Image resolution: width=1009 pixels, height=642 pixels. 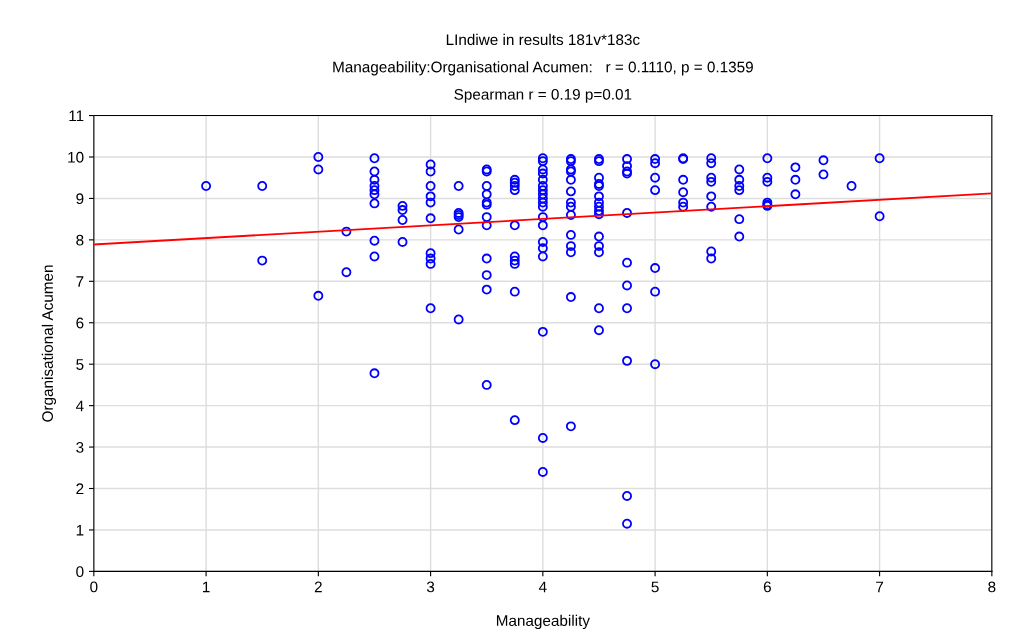 What do you see at coordinates (430, 587) in the screenshot?
I see `x-tick-label: 3` at bounding box center [430, 587].